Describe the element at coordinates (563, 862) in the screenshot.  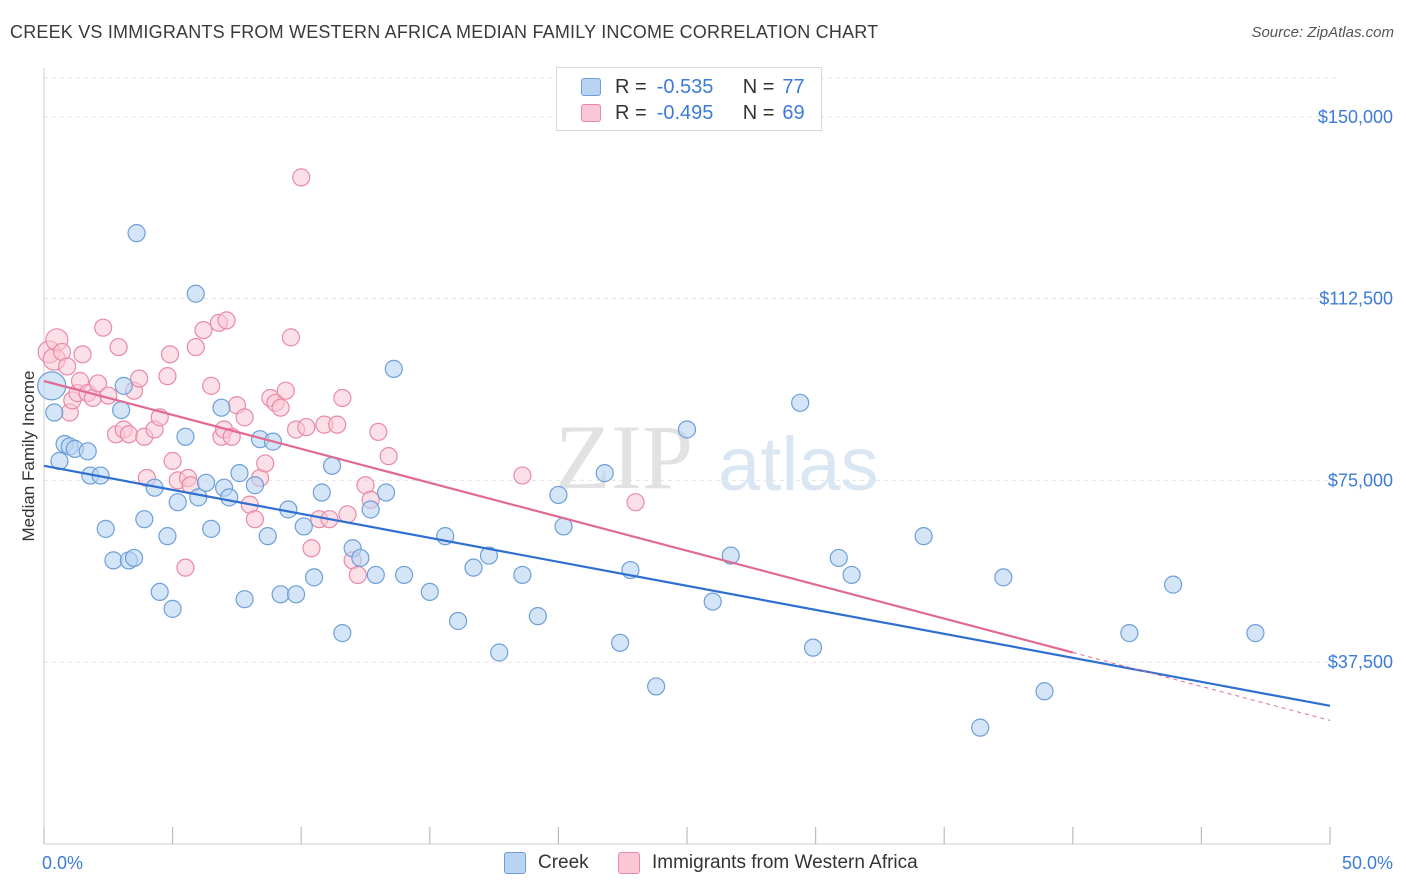
I see `legend-label-creek: Creek` at that location.